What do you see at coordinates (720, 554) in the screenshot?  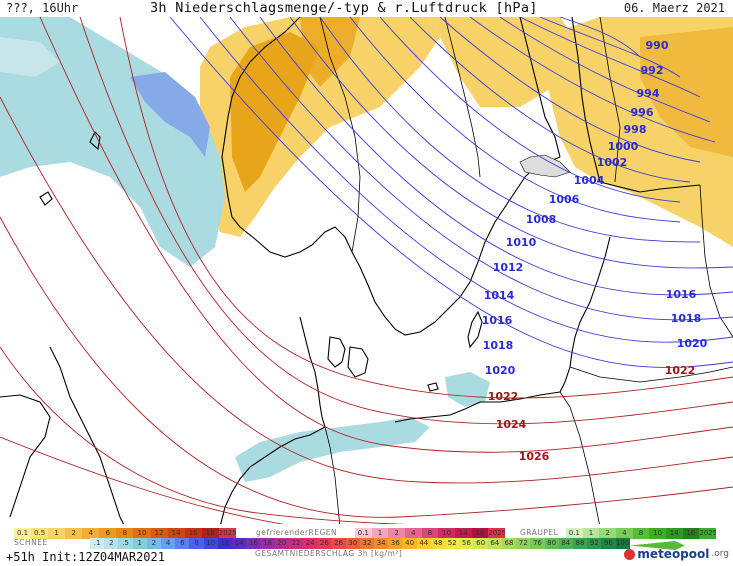 I see `logo-suffix: .org` at bounding box center [720, 554].